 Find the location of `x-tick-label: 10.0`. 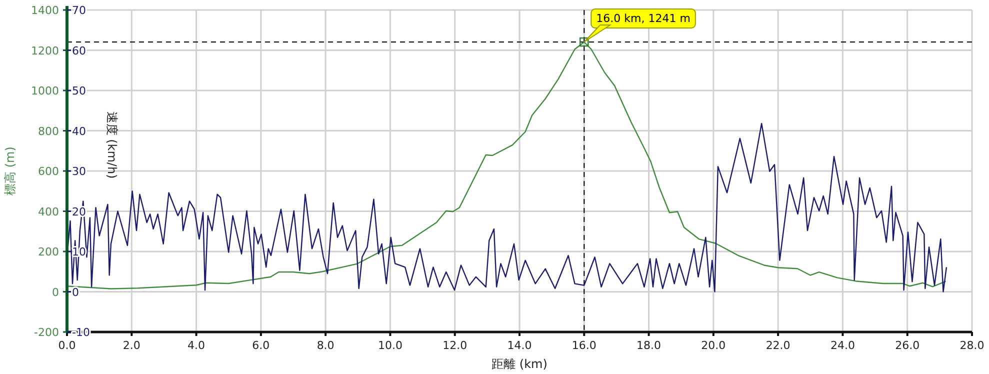

x-tick-label: 10.0 is located at coordinates (390, 345).